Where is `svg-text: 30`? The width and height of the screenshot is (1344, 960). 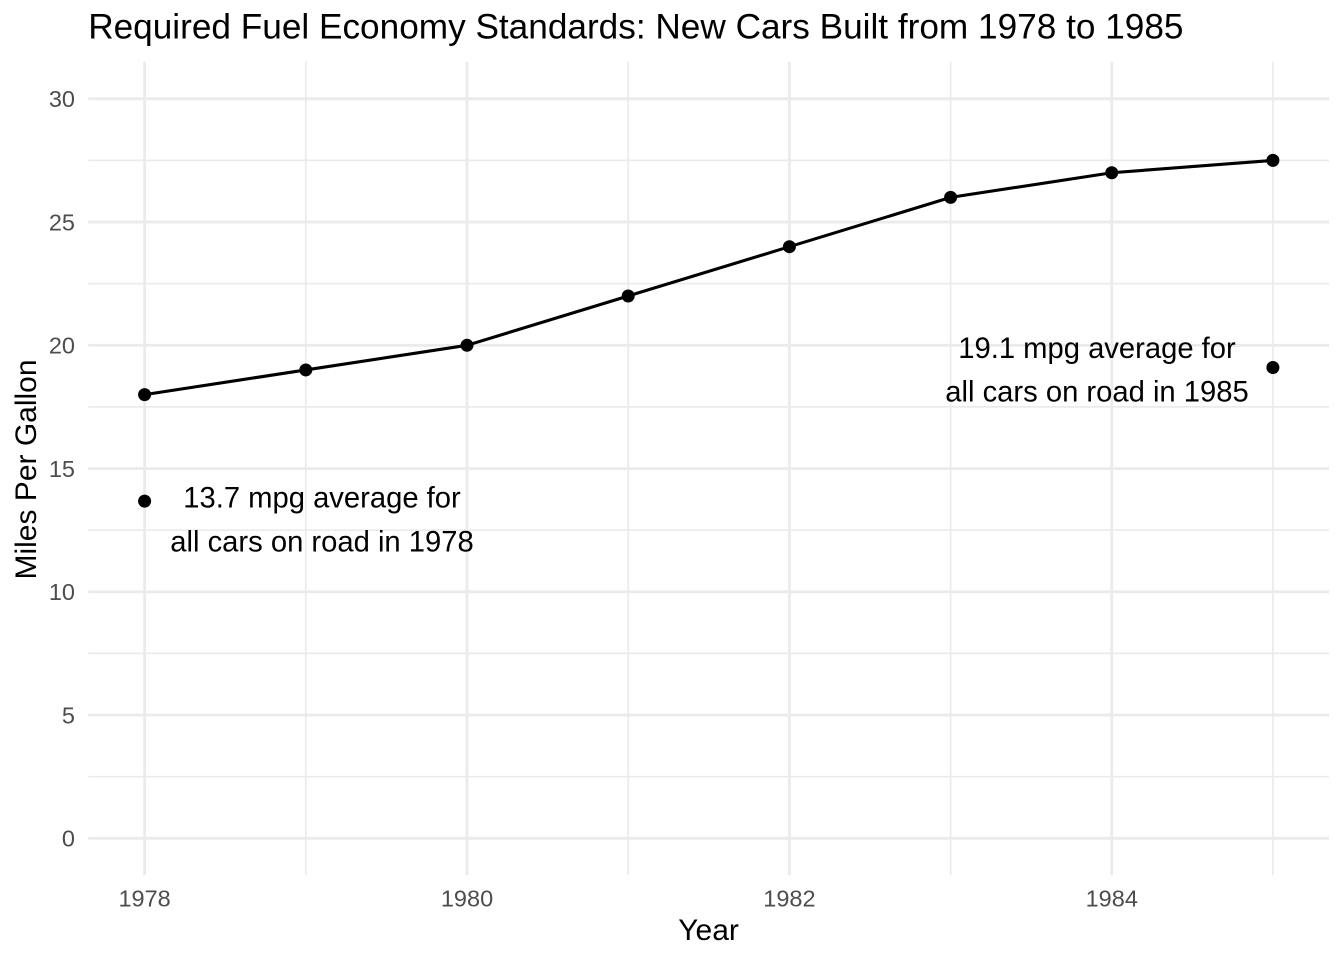 svg-text: 30 is located at coordinates (62, 99).